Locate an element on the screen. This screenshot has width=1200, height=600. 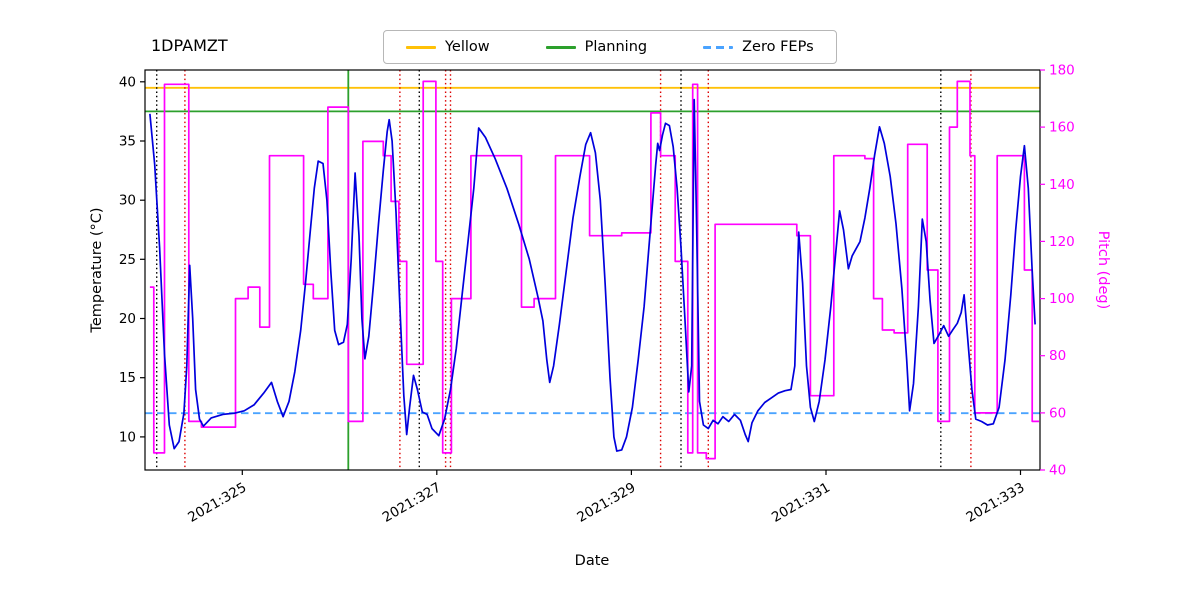
x-tick-label: 2021:325 is located at coordinates (217, 503).